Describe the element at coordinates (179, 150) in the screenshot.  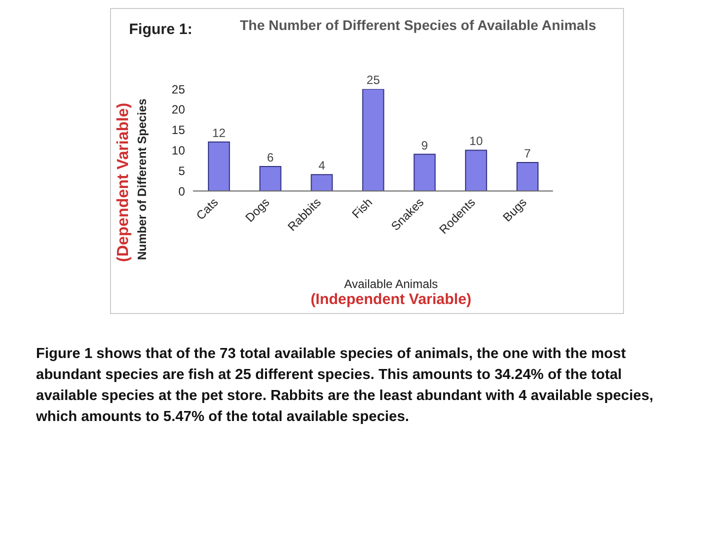
I see `y-tick-label: 10` at that location.